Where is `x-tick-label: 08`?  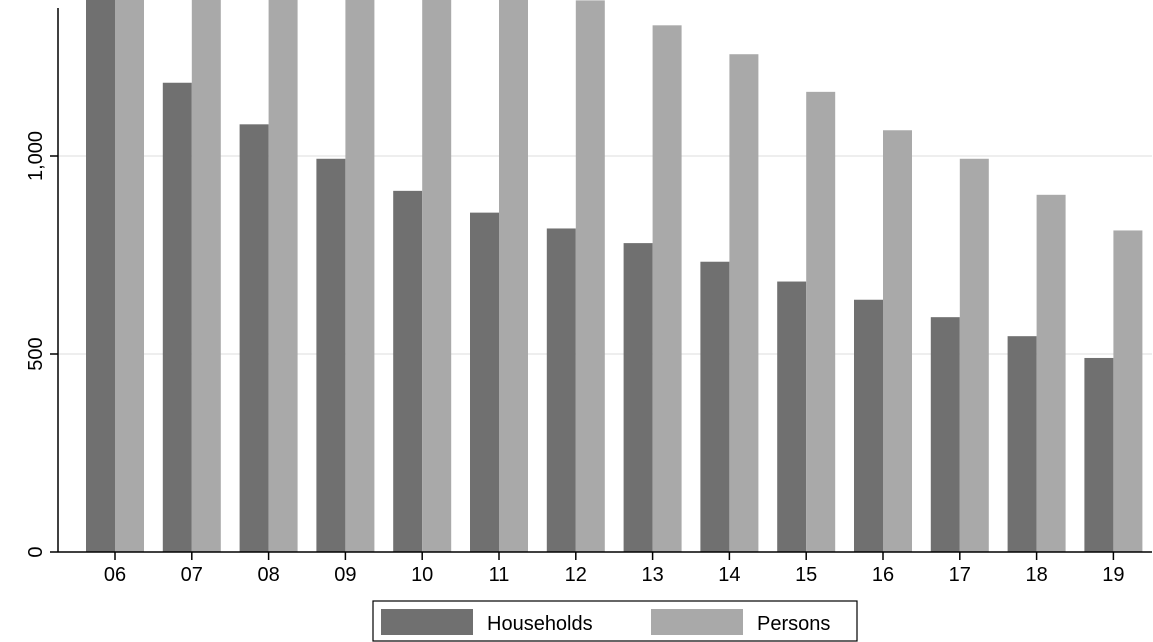 x-tick-label: 08 is located at coordinates (268, 575).